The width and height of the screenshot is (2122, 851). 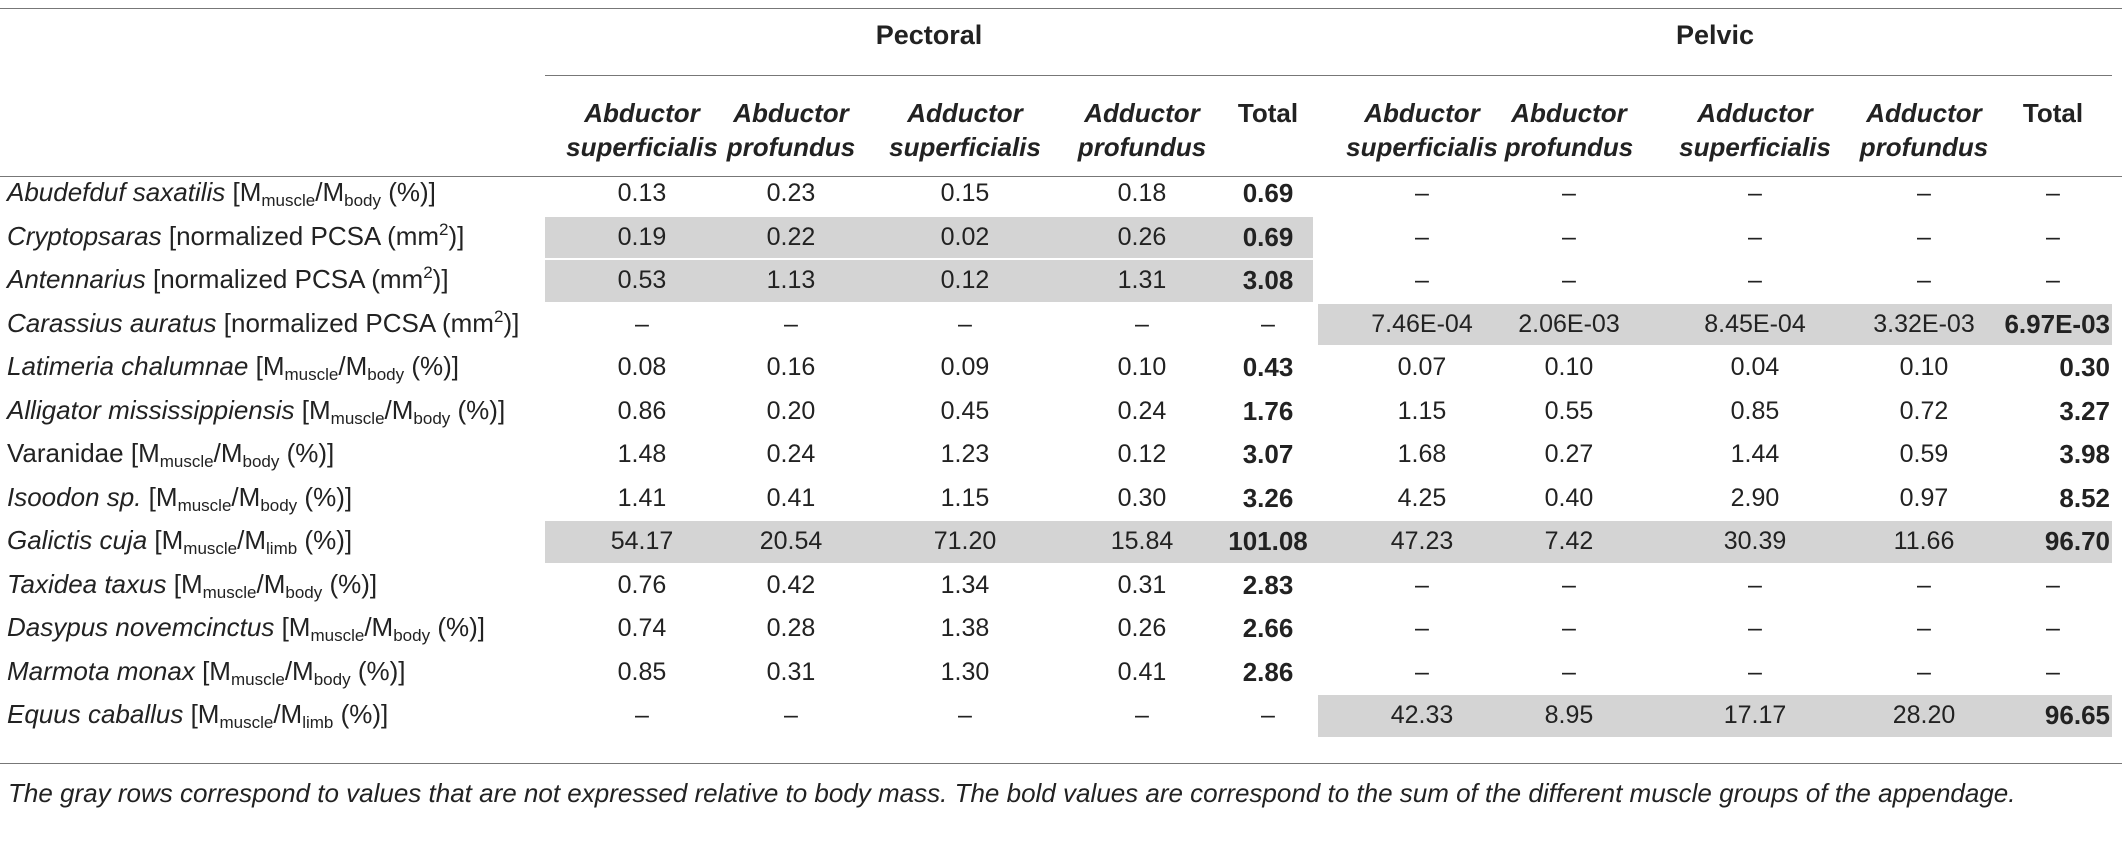 I want to click on species-name: Equus caballus, so click(x=95, y=714).